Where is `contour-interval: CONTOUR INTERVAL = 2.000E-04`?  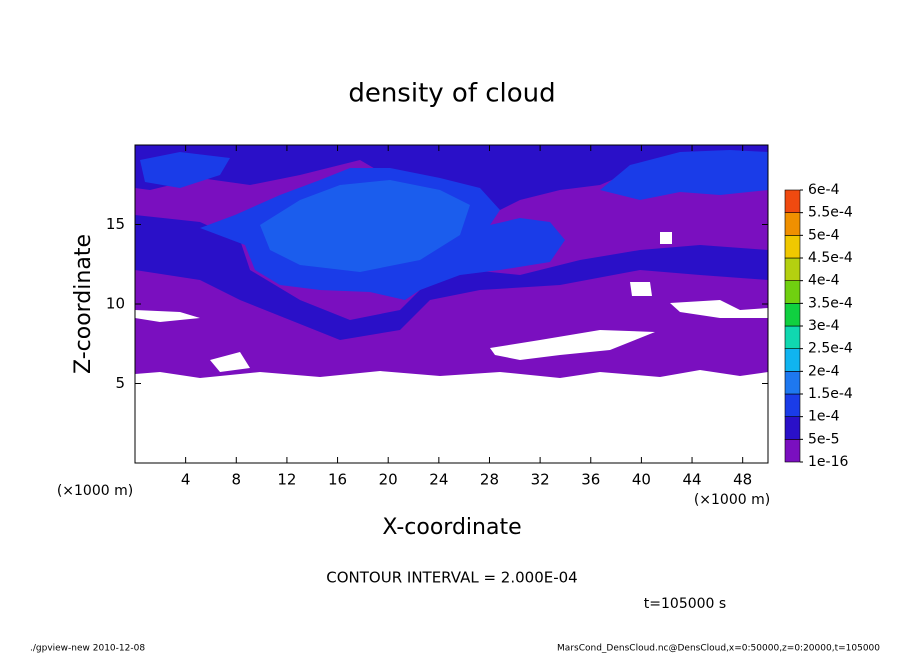
contour-interval: CONTOUR INTERVAL = 2.000E-04 is located at coordinates (451, 578).